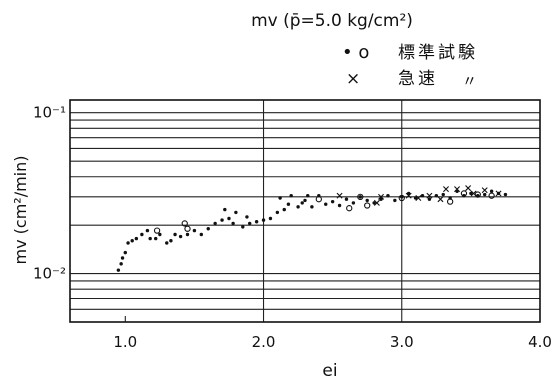 The width and height of the screenshot is (553, 381). Describe the element at coordinates (49, 274) in the screenshot. I see `y-tick-label: 10⁻²` at that location.